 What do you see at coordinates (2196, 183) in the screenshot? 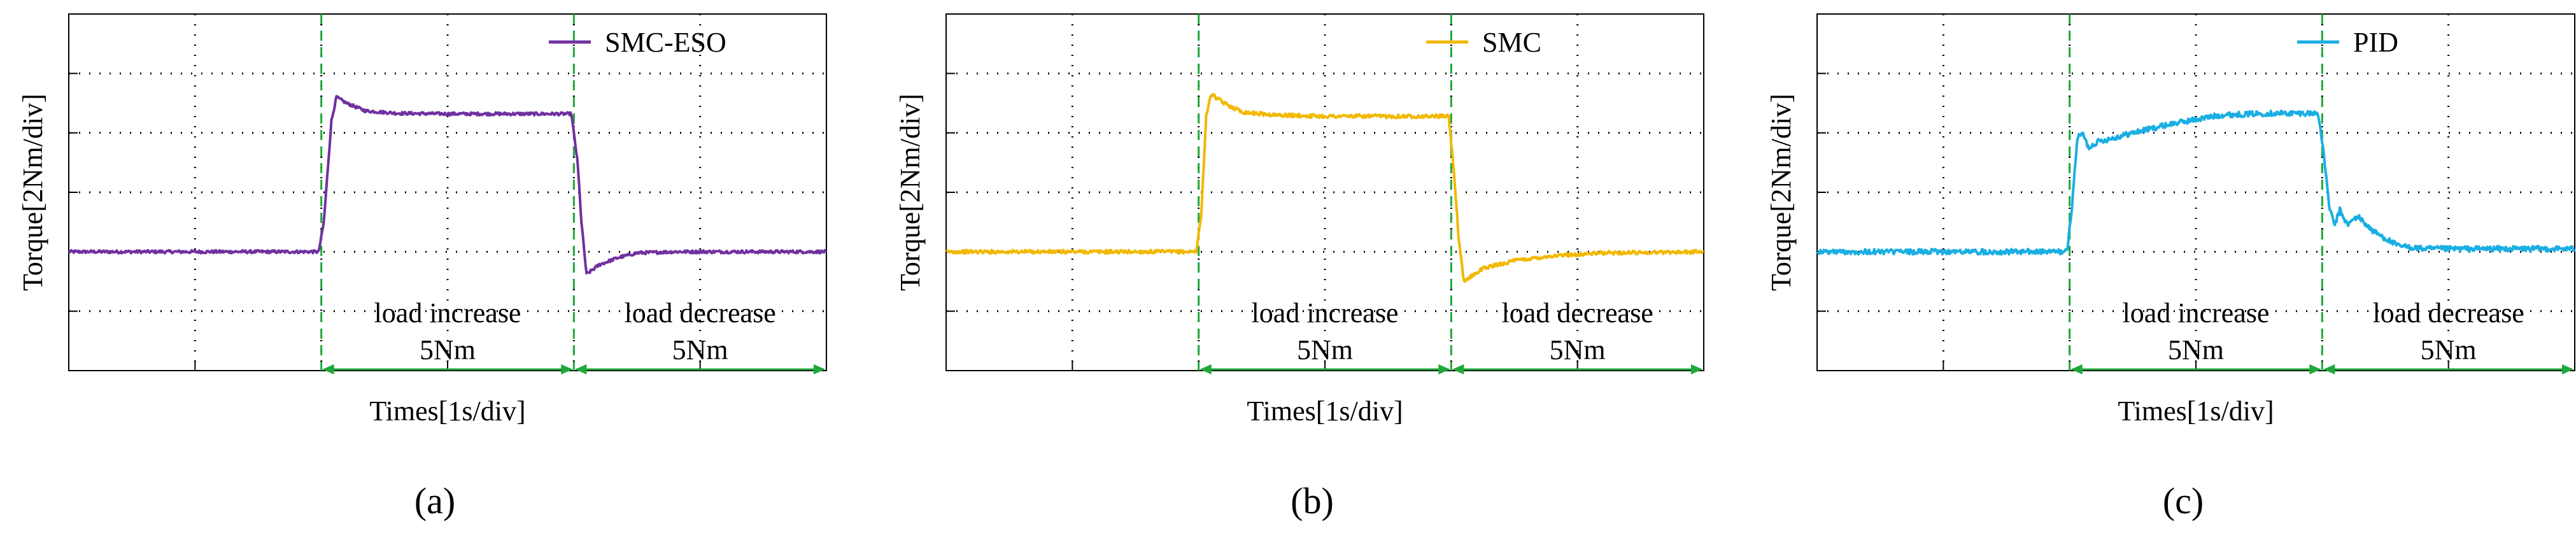
I see `series-line-pid` at bounding box center [2196, 183].